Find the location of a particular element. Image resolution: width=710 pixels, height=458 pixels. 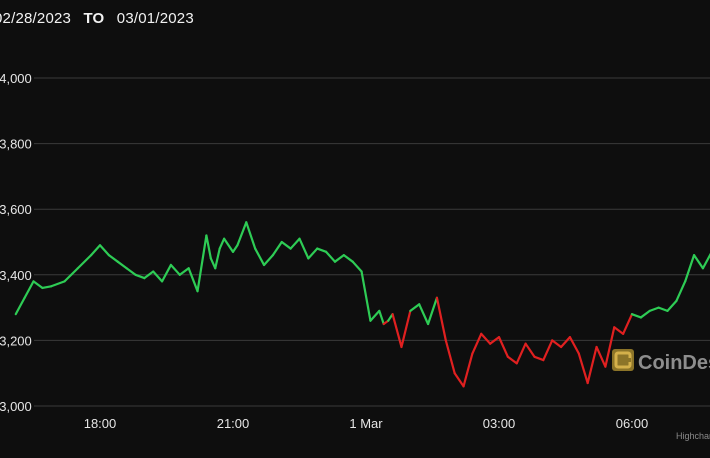

to-date: 03/01/2023 is located at coordinates (155, 18).